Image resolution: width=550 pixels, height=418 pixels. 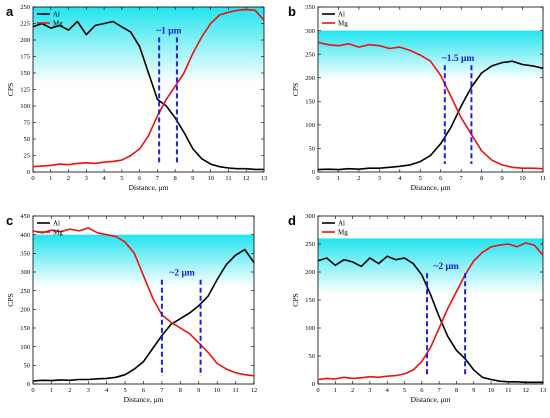 What do you see at coordinates (27, 123) in the screenshot?
I see `y-tick-label: 75` at bounding box center [27, 123].